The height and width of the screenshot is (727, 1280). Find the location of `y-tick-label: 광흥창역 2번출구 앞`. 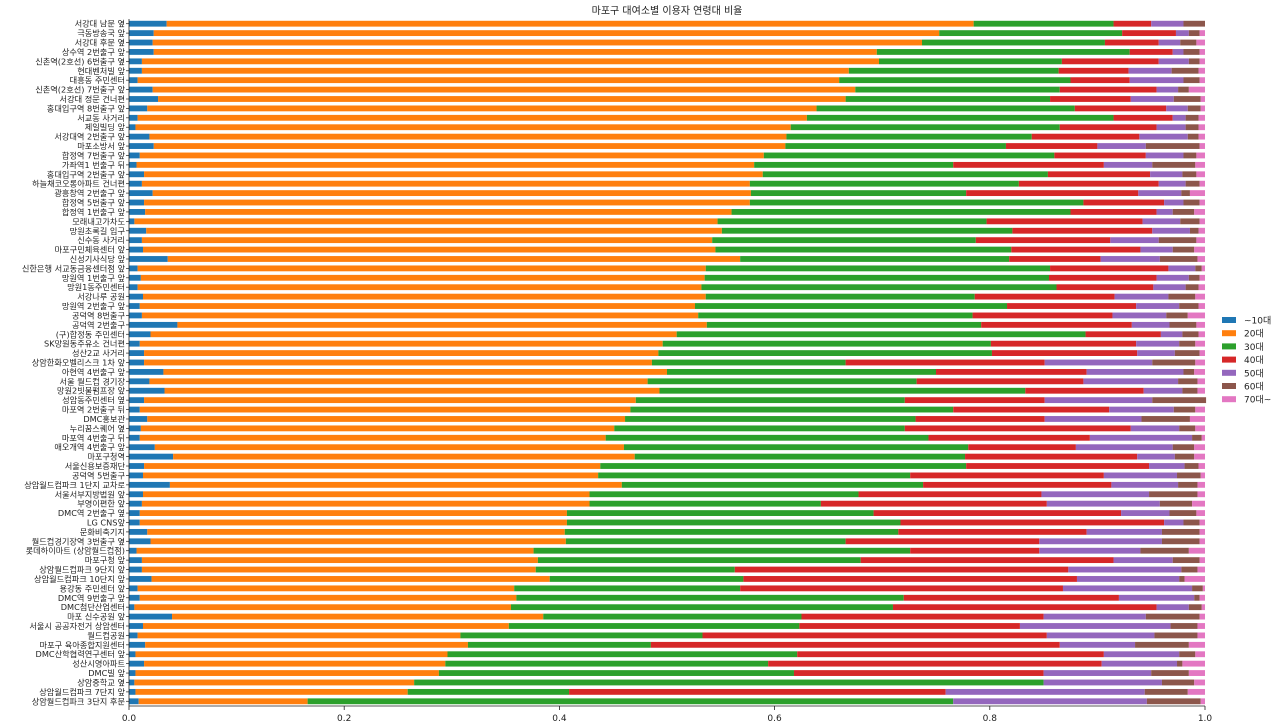

y-tick-label: 광흥창역 2번출구 앞 is located at coordinates (89, 193).